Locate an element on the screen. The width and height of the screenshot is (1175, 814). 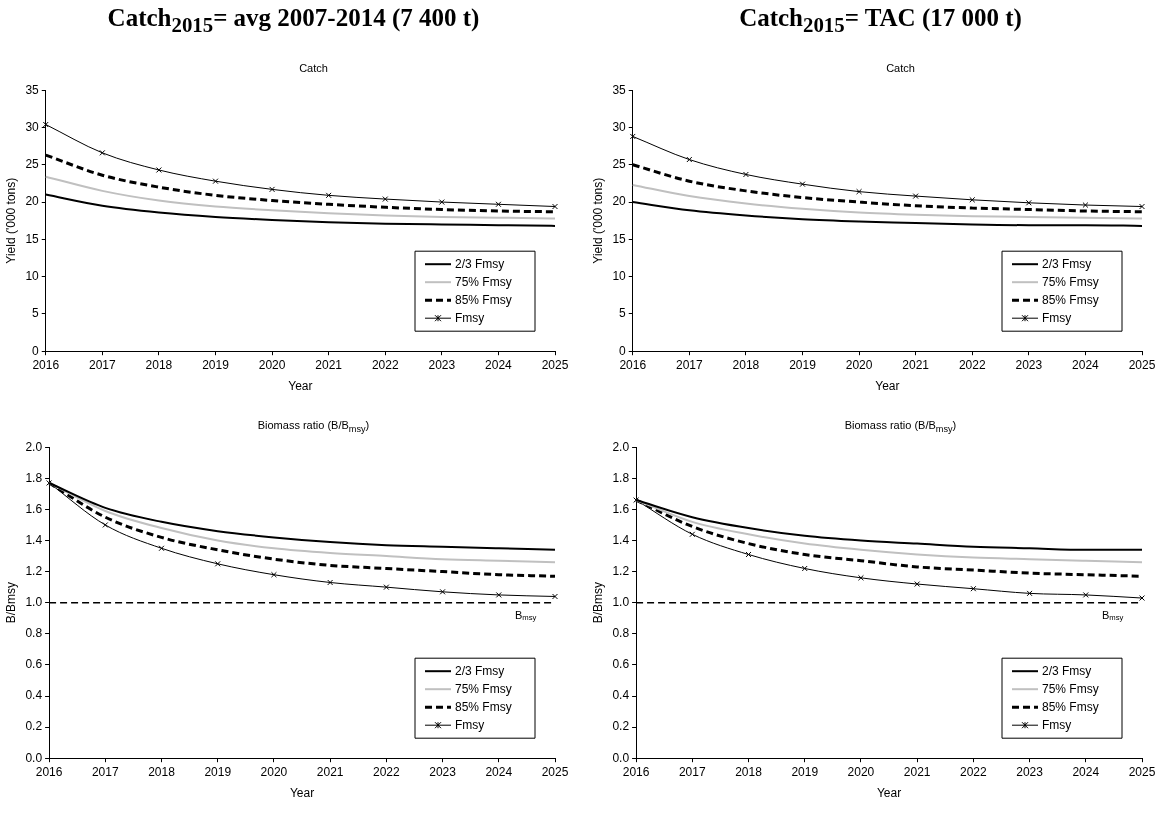
chart-title: Catch$_{2015}$= TAC (17 000 t) is located at coordinates (880, 21).